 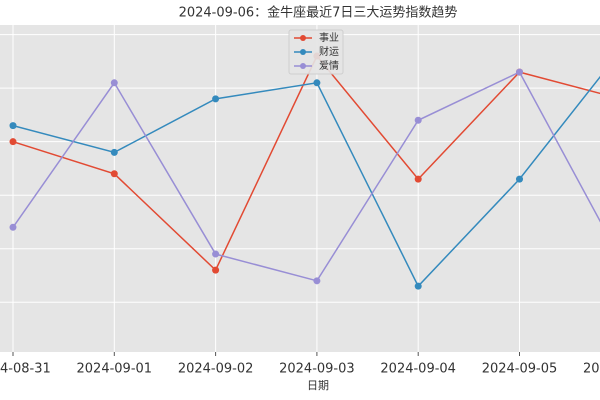 I want to click on chart-title: 2024-09-06：金牛座最近7日三大运势指数趋势, so click(x=318, y=13).